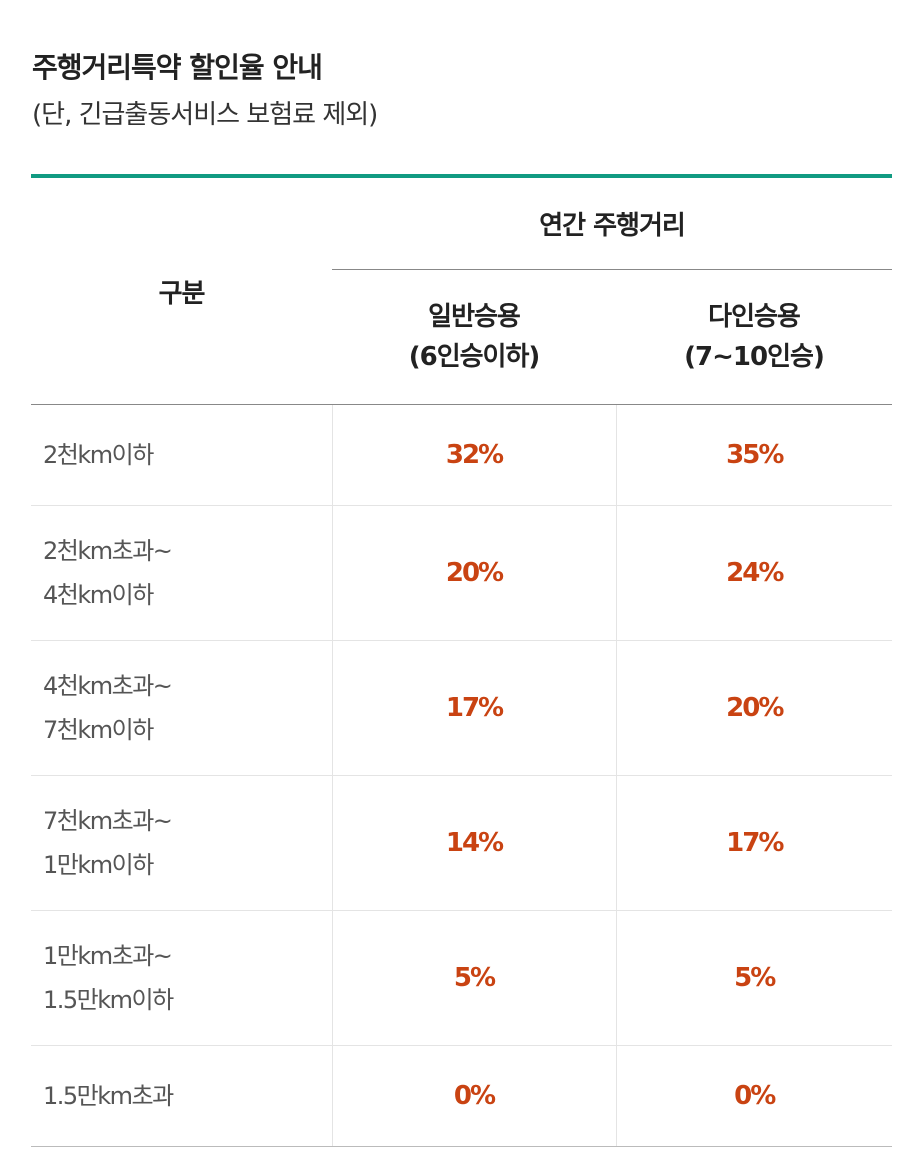  What do you see at coordinates (473, 843) in the screenshot?
I see `rate-cell-standard: 14%` at bounding box center [473, 843].